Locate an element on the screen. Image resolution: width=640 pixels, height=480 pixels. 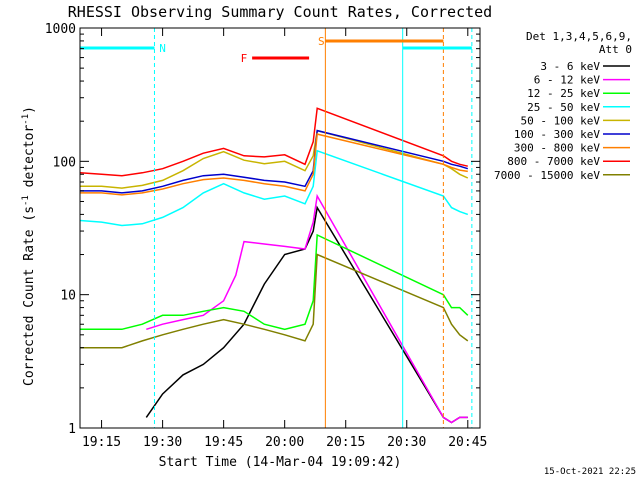
y-axis-label: Corrected Count Rate (s-1 detector-1) is located at coordinates (29, 246).